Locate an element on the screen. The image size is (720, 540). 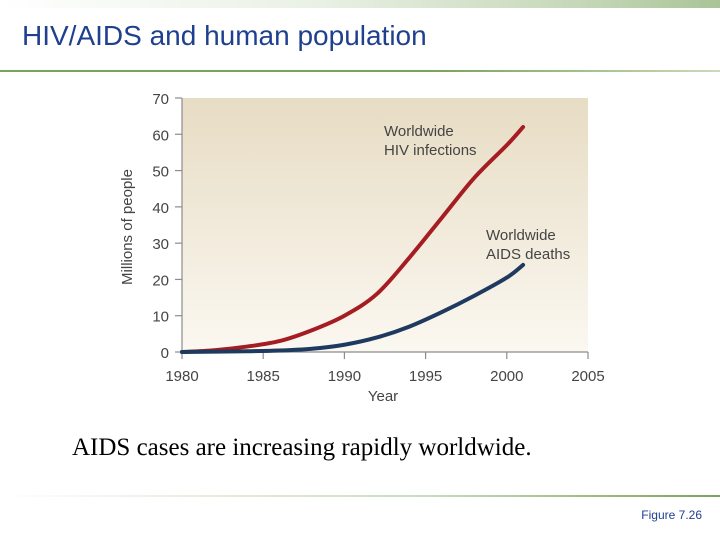
y-tick-label: 10 is located at coordinates (160, 317).